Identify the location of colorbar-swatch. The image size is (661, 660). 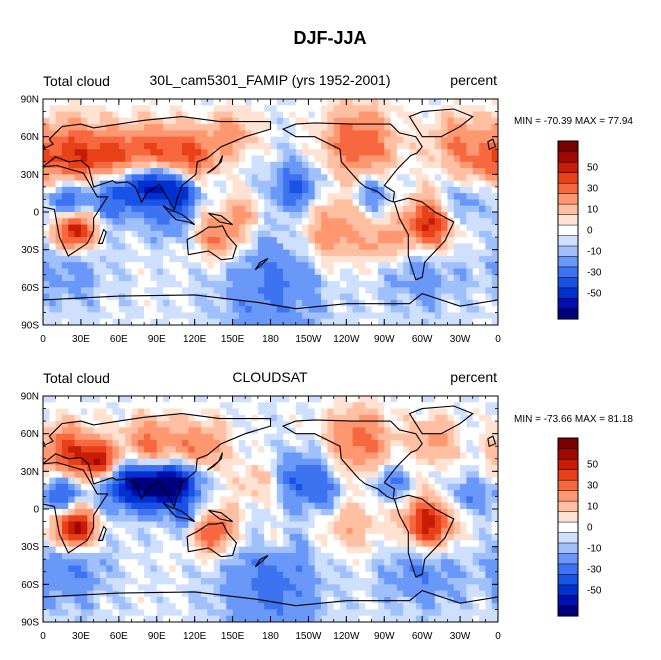
(568, 199).